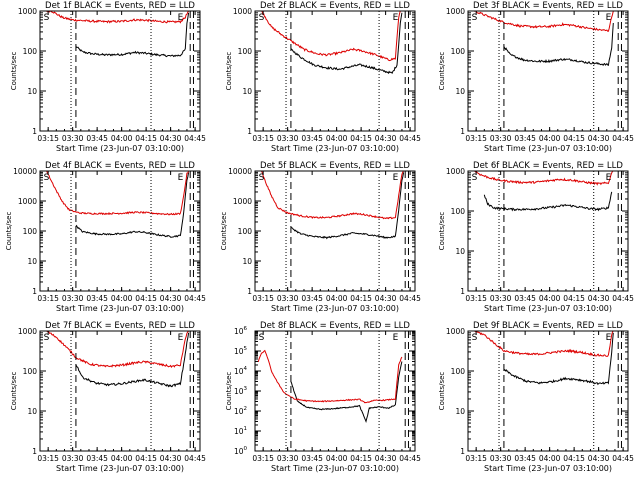  What do you see at coordinates (548, 166) in the screenshot?
I see `panel-title: Det 6f BLACK = Events, RED = LLD` at bounding box center [548, 166].